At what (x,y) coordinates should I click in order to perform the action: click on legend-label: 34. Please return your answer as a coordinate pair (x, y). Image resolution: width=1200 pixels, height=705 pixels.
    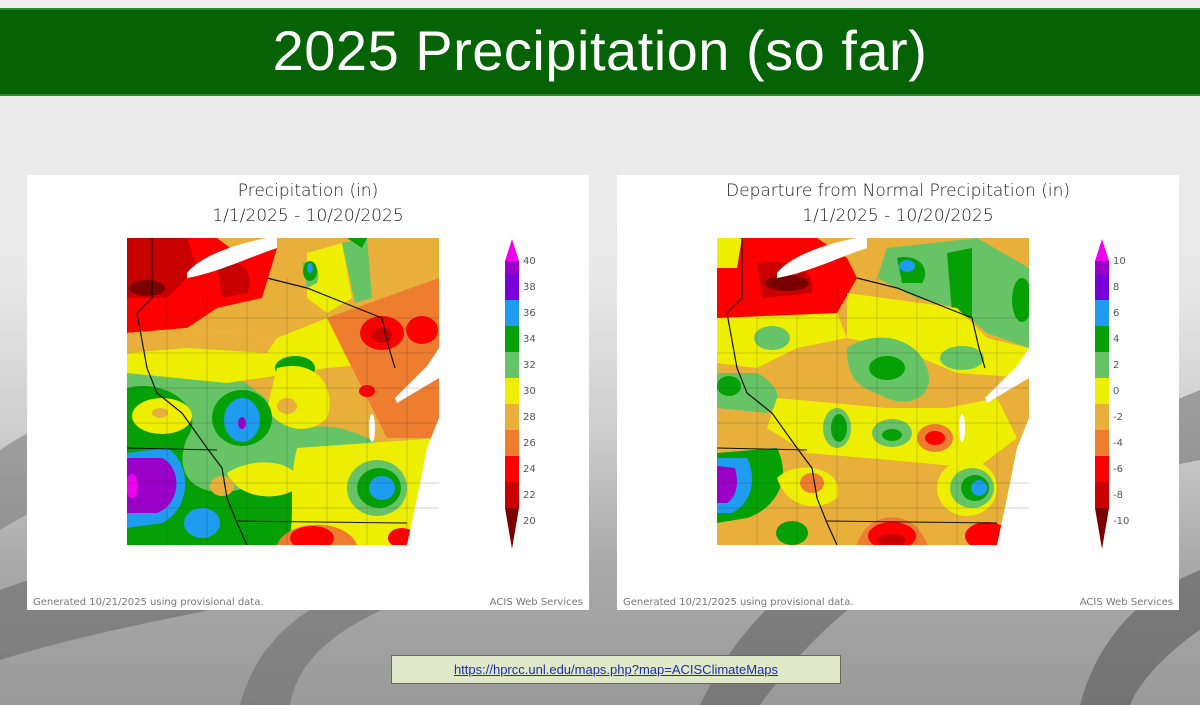
    Looking at the image, I should click on (529, 339).